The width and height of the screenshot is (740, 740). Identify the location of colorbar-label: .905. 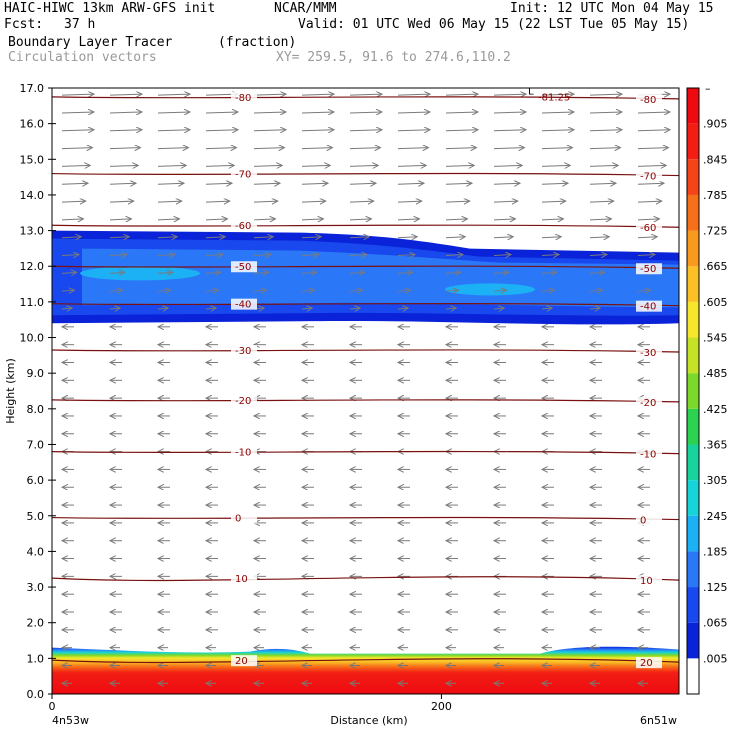
(715, 124).